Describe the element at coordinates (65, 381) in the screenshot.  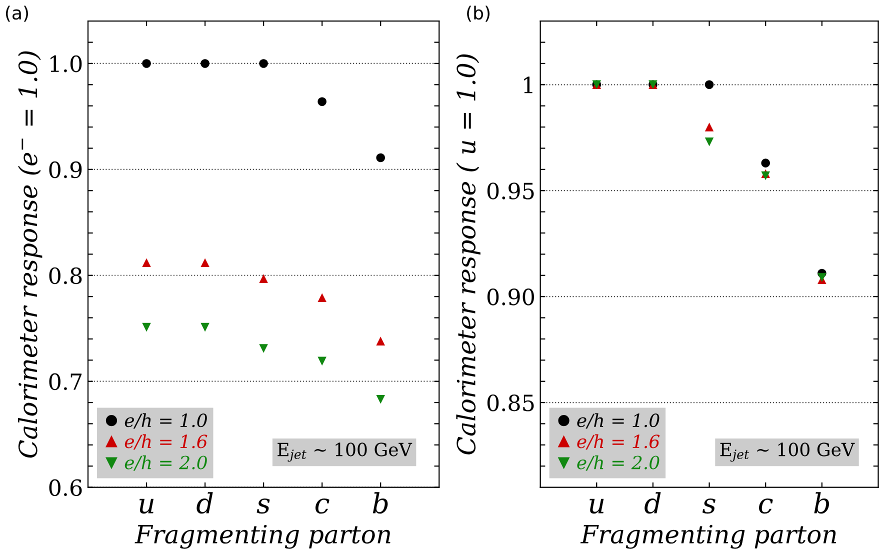
I see `y-tick-label: 0.7` at that location.